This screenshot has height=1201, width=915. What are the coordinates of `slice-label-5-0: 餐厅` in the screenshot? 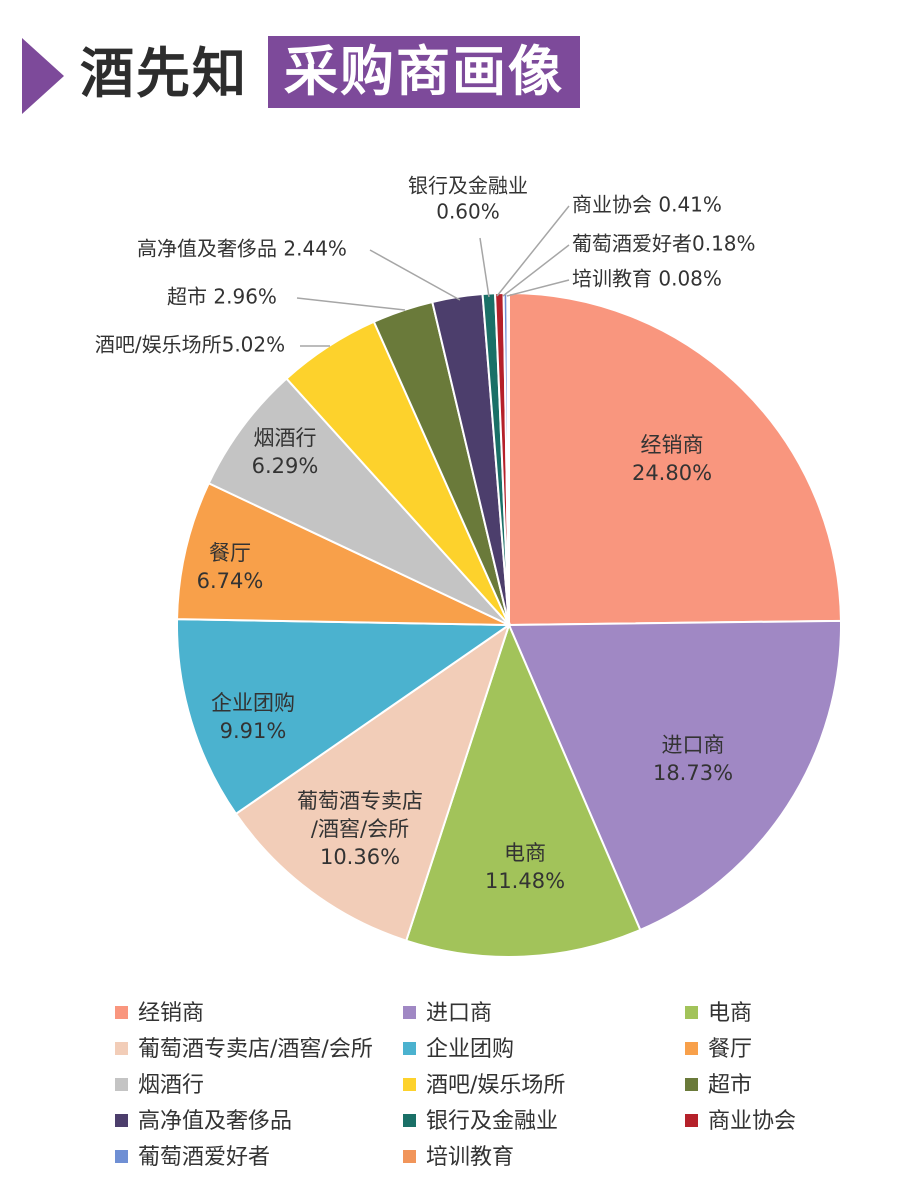 It's located at (230, 553).